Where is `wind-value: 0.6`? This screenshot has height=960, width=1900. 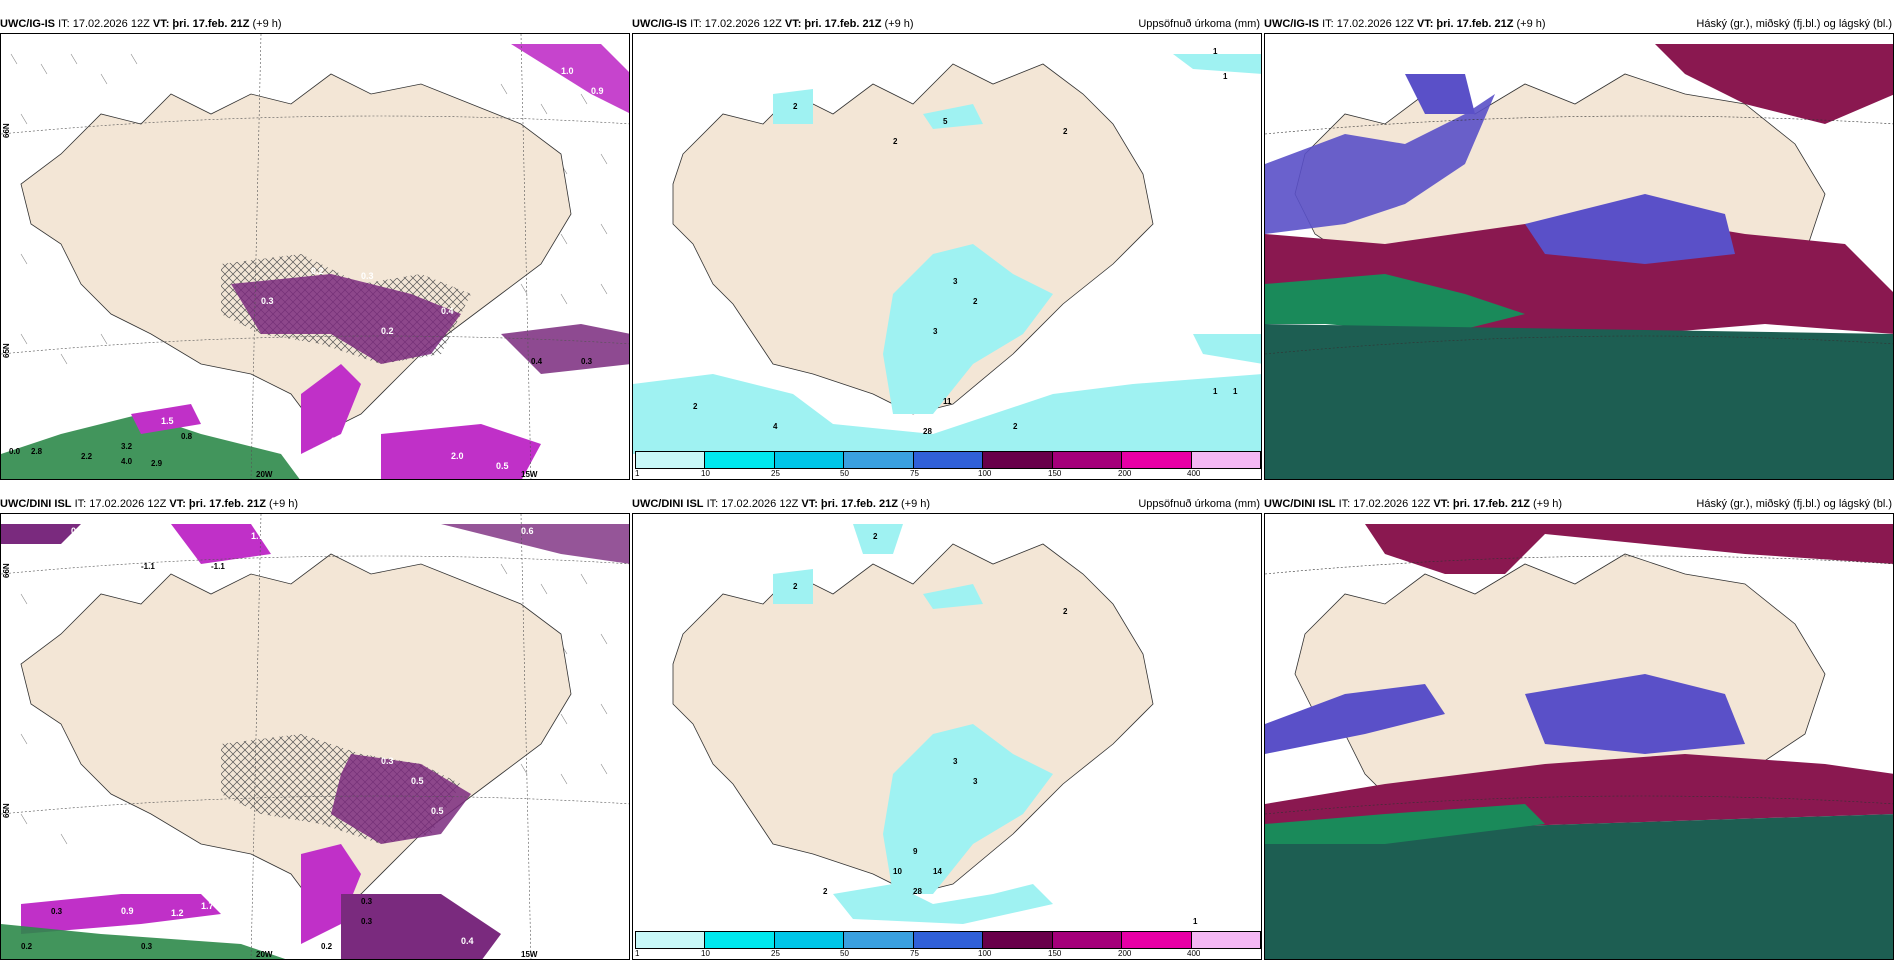 wind-value: 0.6 is located at coordinates (527, 531).